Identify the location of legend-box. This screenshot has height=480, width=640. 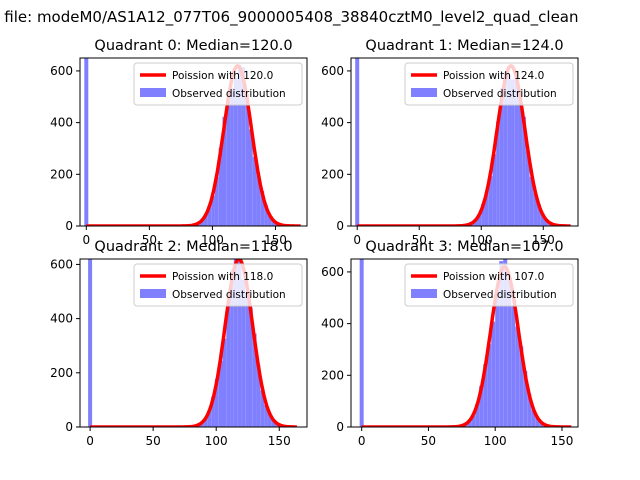
(218, 285).